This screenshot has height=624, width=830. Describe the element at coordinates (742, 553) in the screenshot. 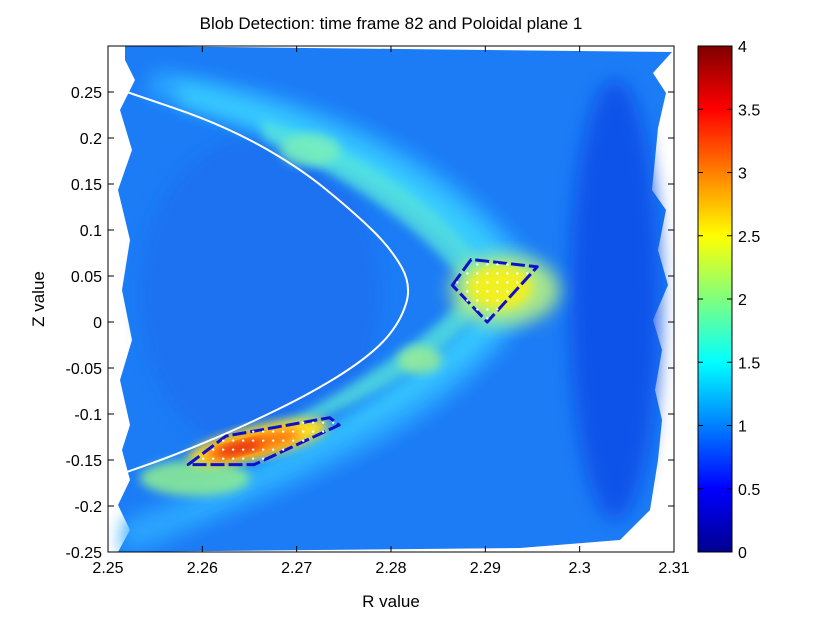

I see `colorbar-tick-label: 0` at that location.